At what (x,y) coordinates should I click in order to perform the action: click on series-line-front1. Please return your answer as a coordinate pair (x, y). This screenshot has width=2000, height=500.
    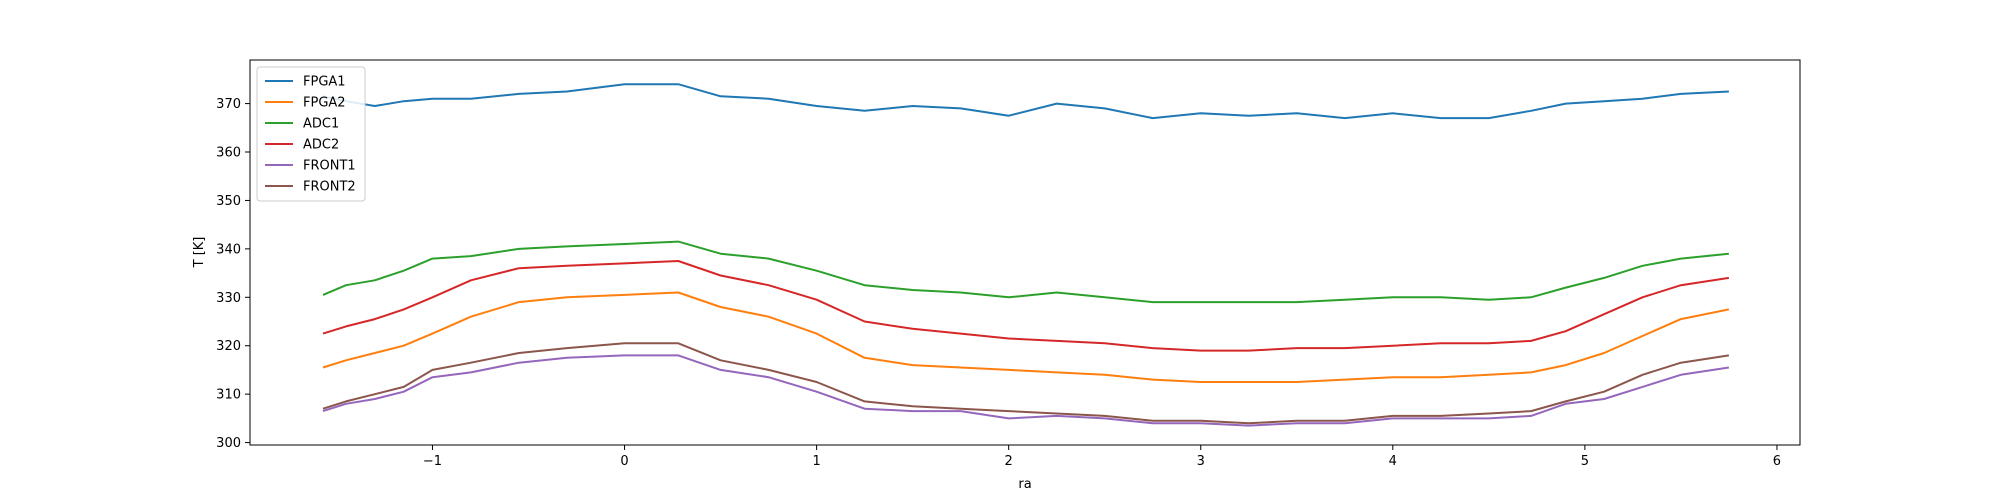
    Looking at the image, I should click on (1026, 390).